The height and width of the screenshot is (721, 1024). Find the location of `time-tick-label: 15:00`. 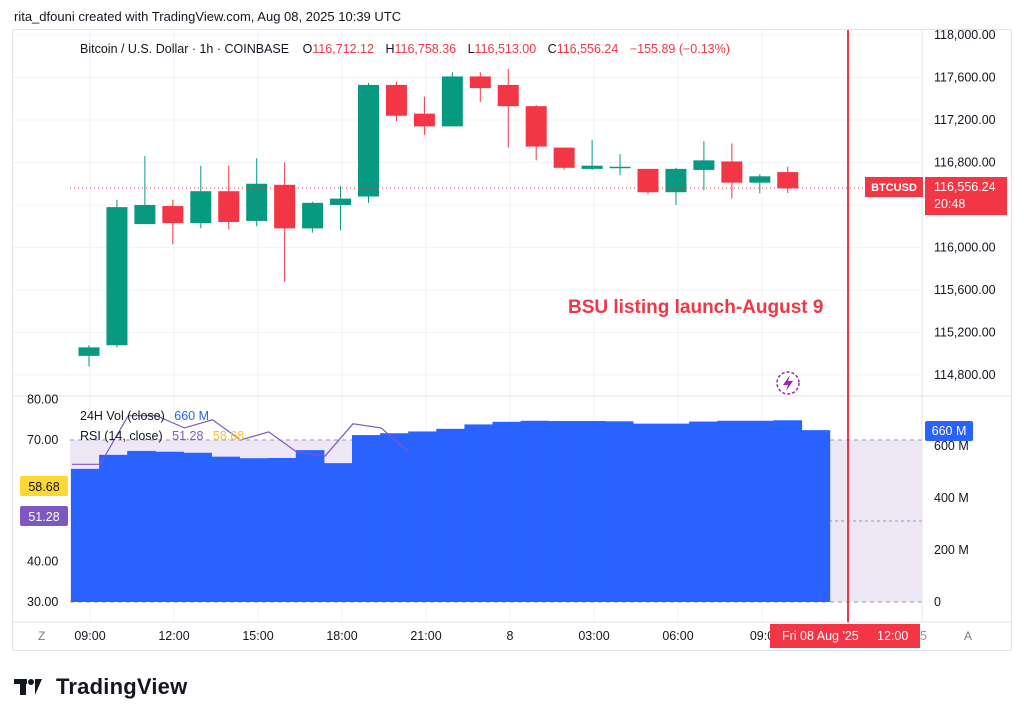

time-tick-label: 15:00 is located at coordinates (257, 636).